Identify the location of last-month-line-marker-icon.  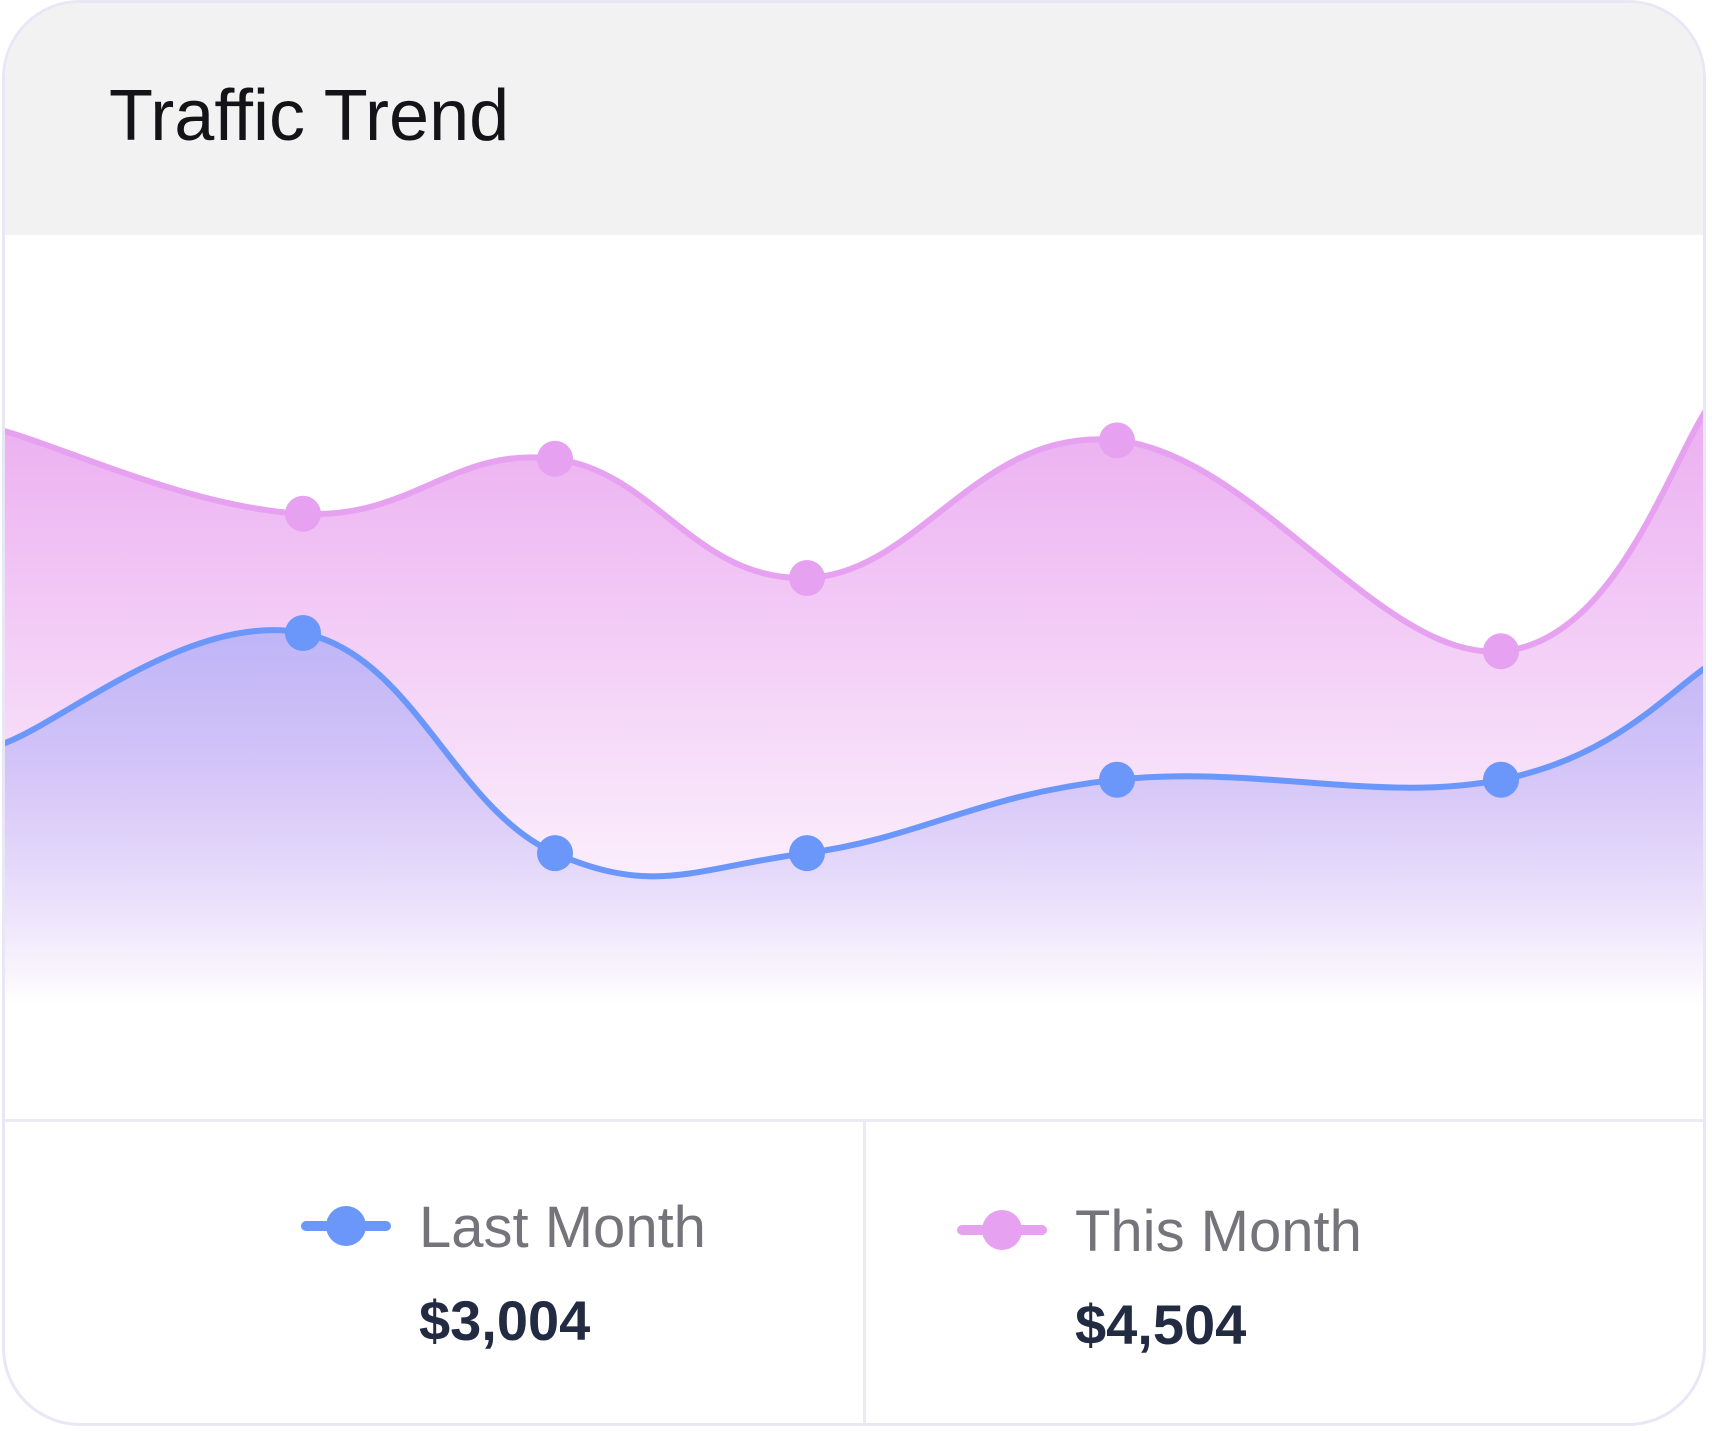
(346, 1226).